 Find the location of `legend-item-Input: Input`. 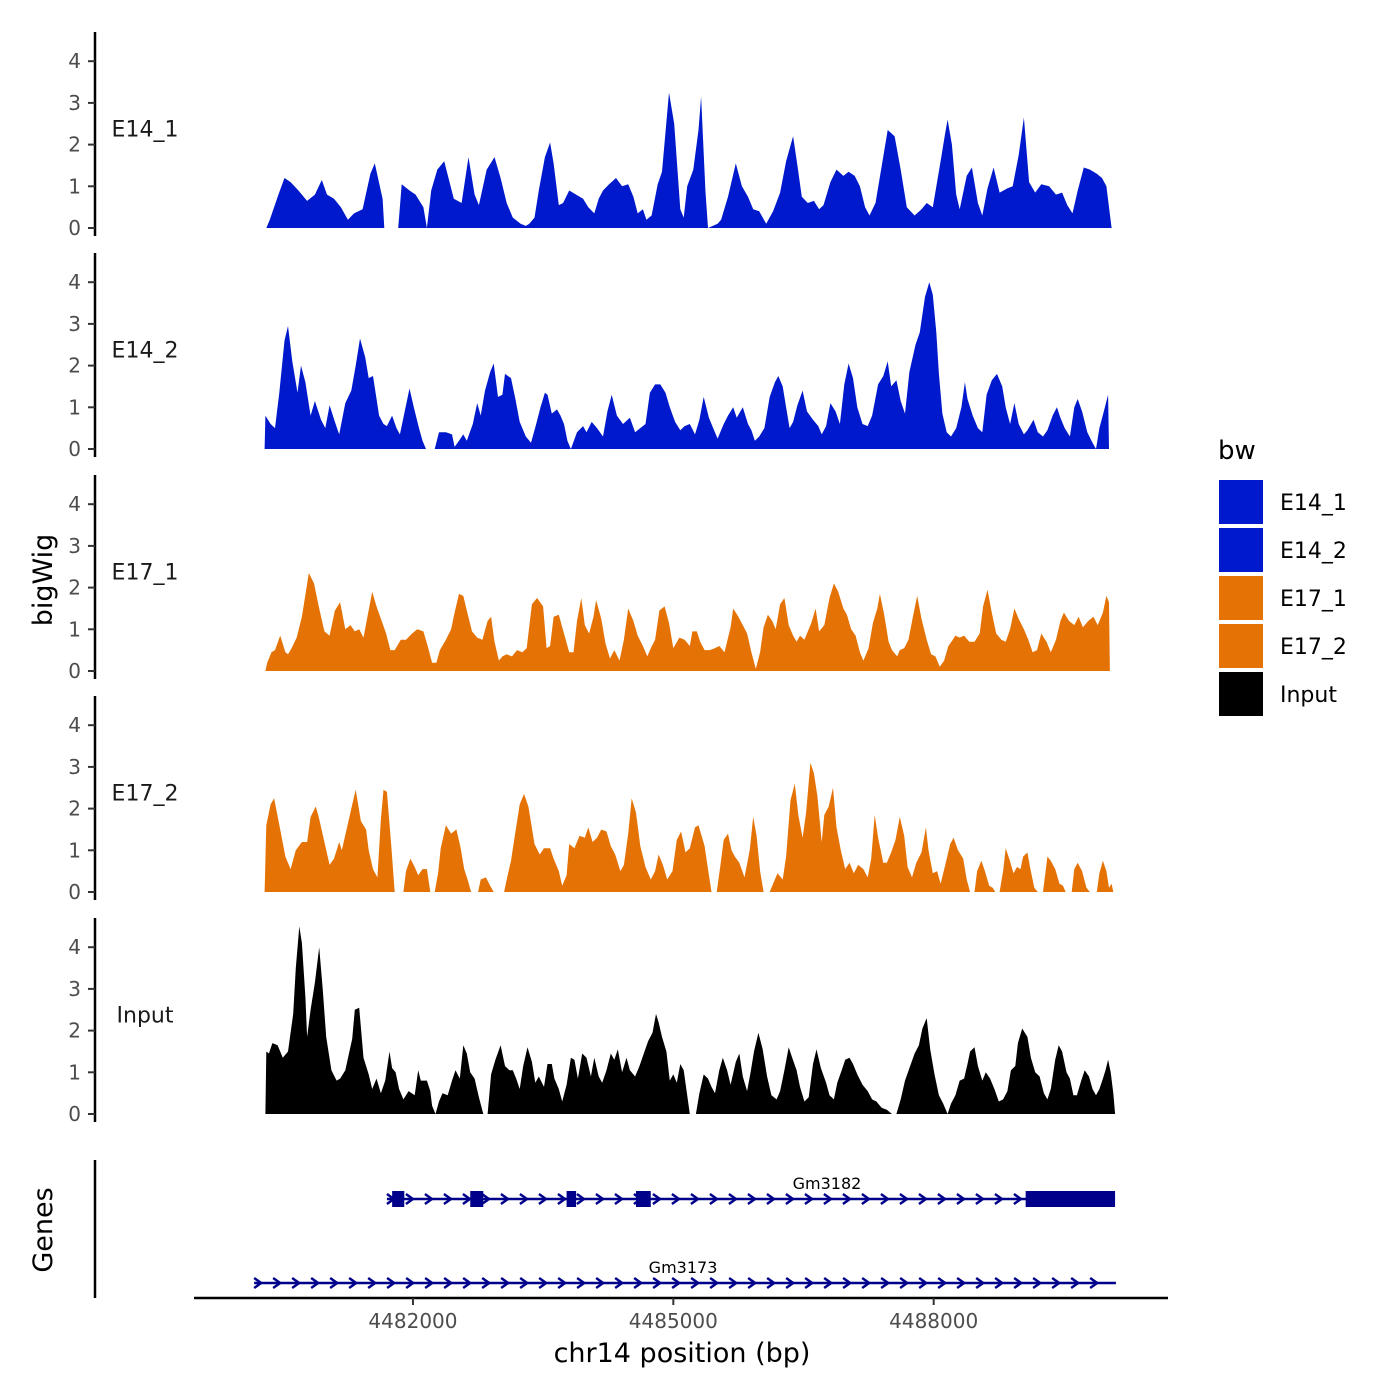

legend-item-Input: Input is located at coordinates (1278, 694).